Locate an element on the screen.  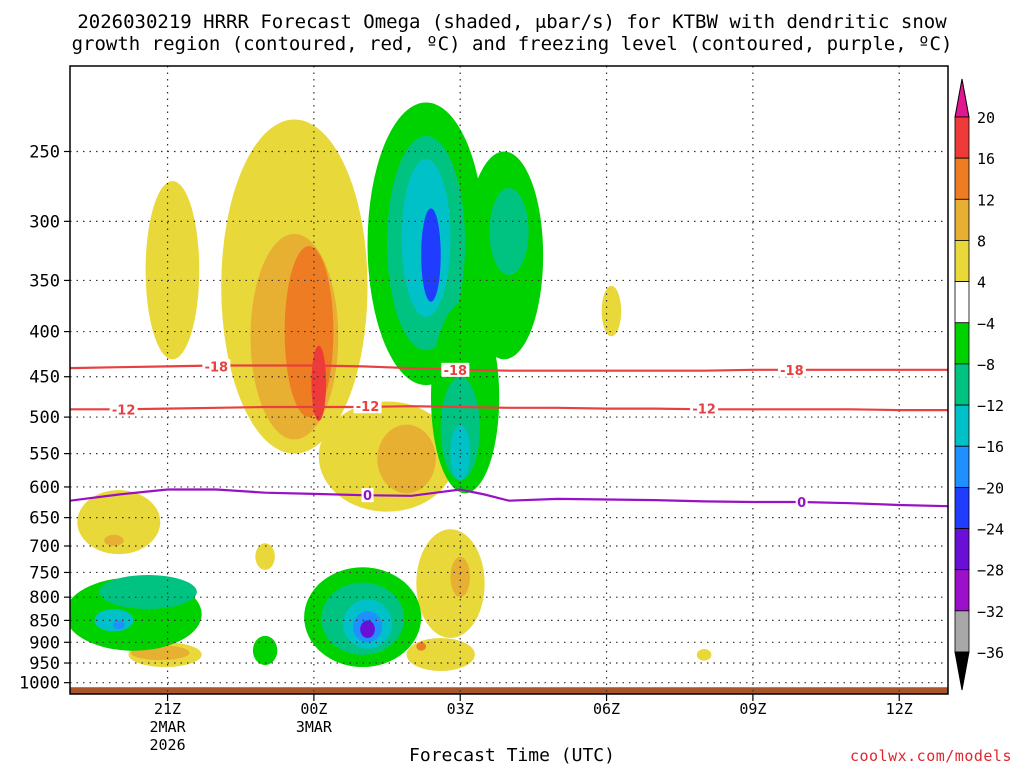
y-tick-label-300: 300 is located at coordinates (44, 222).